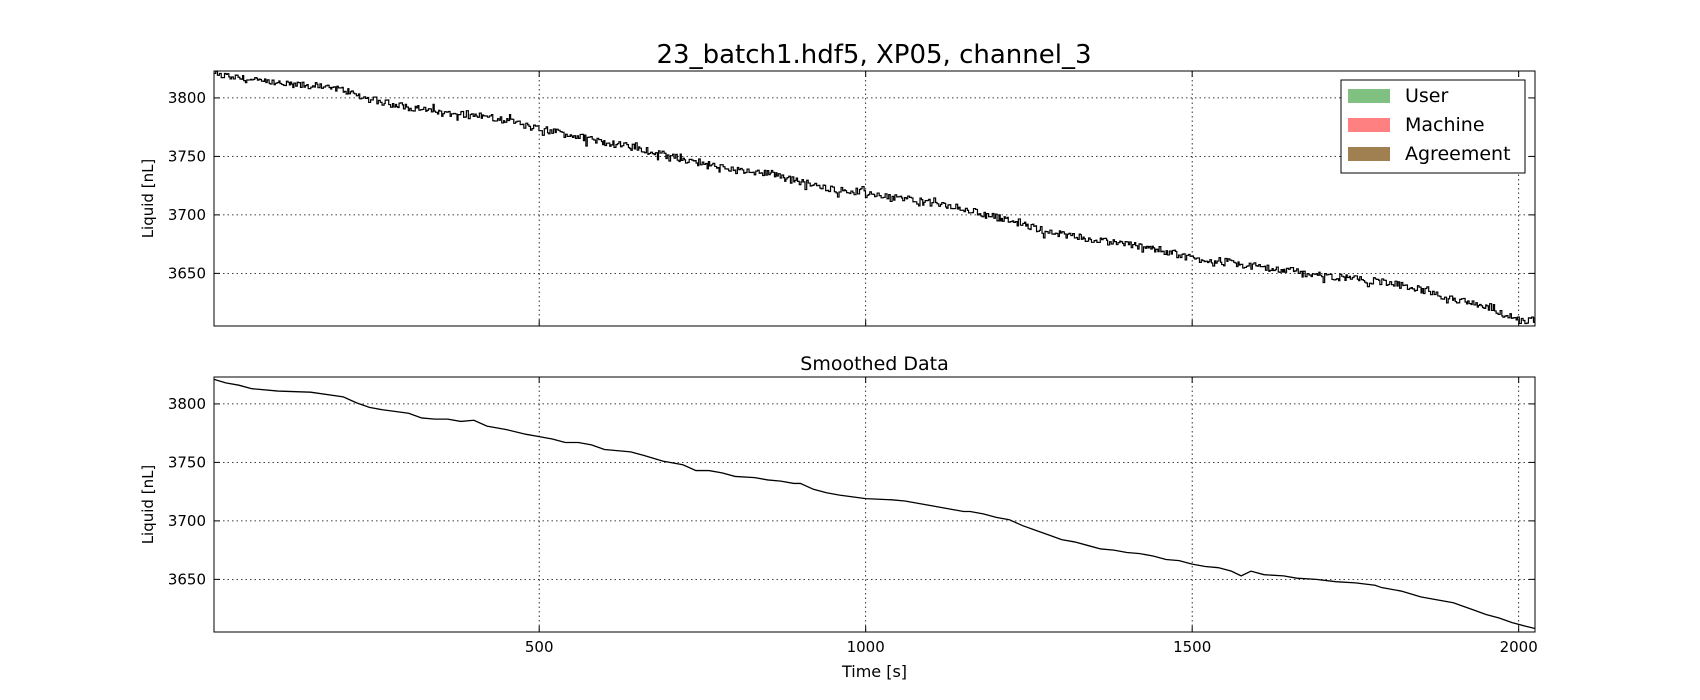  What do you see at coordinates (874, 671) in the screenshot?
I see `x-axis-label: Time [s]` at bounding box center [874, 671].